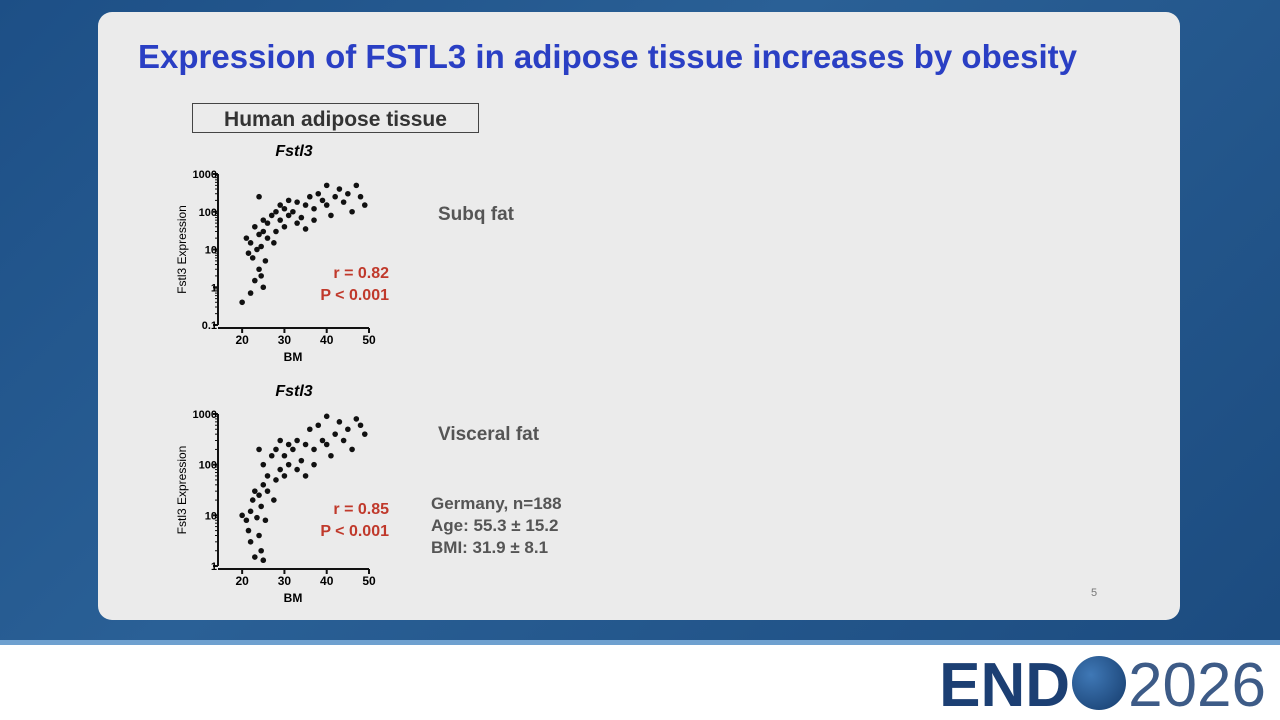 This screenshot has height=720, width=1280. Describe the element at coordinates (1005, 685) in the screenshot. I see `logo-text: END` at that location.